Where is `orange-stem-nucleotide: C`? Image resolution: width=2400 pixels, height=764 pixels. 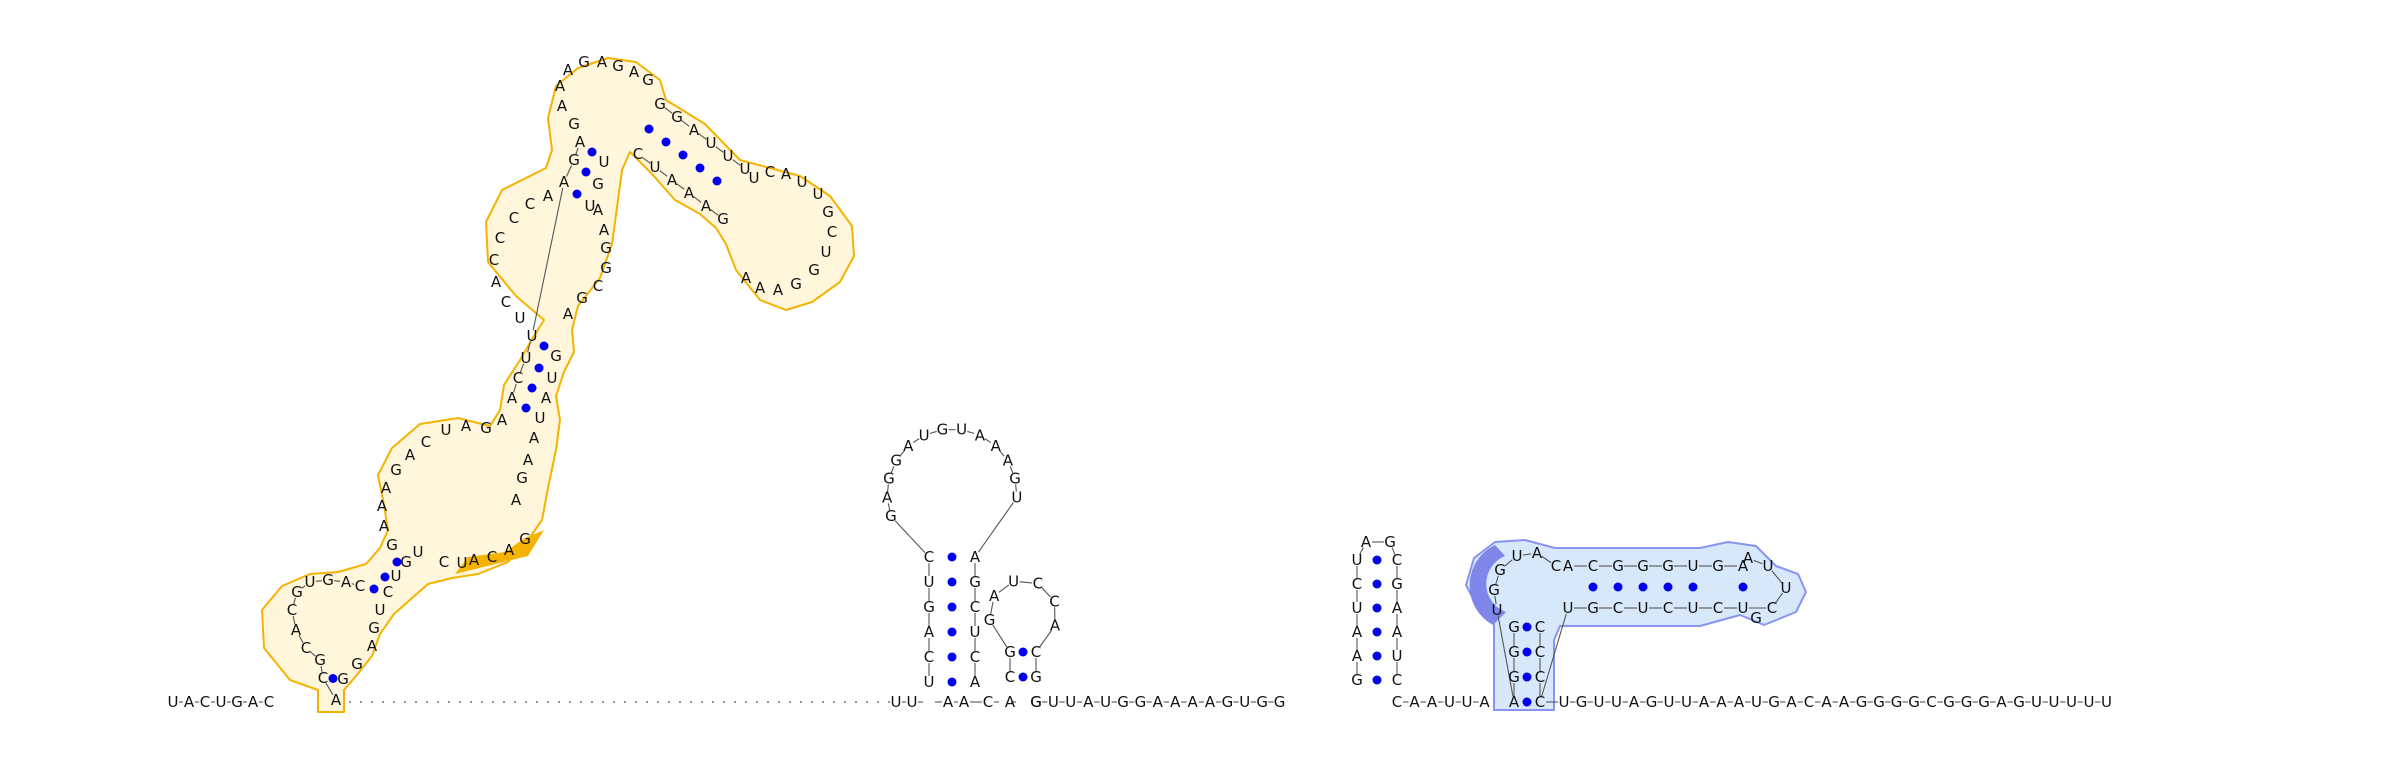 orange-stem-nucleotide: C is located at coordinates (323, 678).